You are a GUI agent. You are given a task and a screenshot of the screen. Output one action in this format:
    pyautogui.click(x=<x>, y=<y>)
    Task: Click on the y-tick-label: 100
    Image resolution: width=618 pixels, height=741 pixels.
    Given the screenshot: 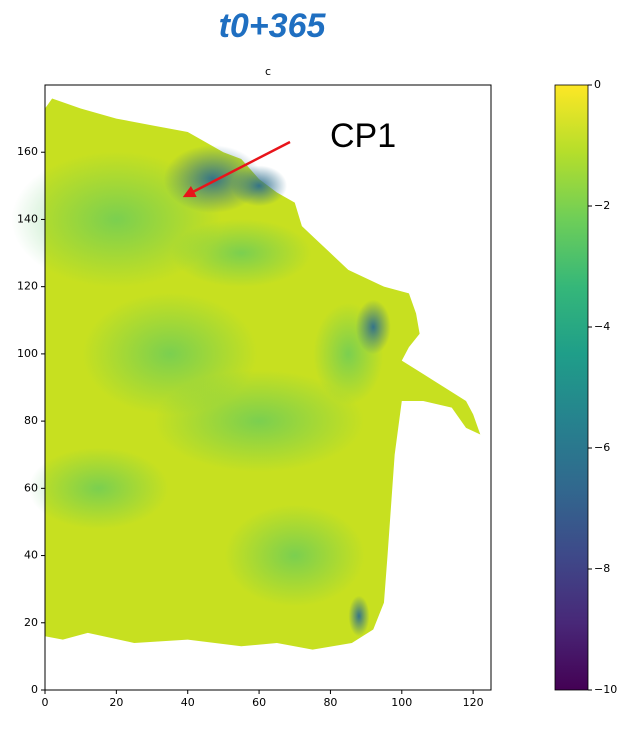 What is the action you would take?
    pyautogui.click(x=27, y=353)
    